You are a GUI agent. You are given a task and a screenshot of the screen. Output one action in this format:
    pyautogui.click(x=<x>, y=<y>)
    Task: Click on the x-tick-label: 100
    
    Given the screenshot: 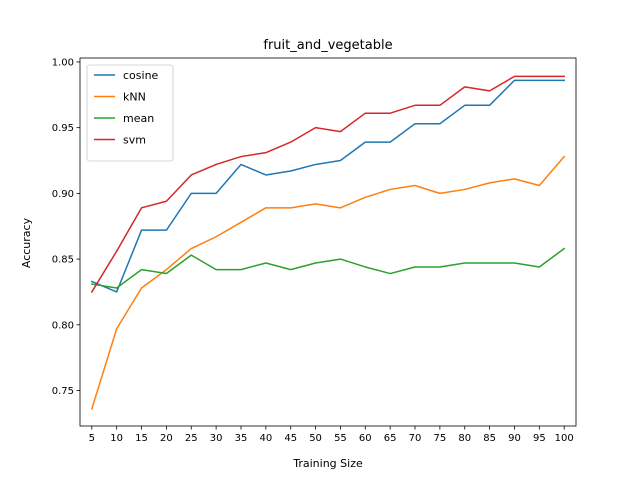 What is the action you would take?
    pyautogui.click(x=564, y=438)
    